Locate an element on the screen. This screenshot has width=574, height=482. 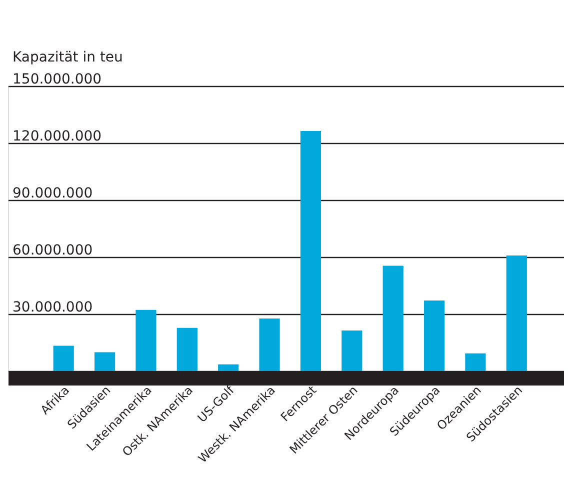
y-axis-title: Kapazität in teu is located at coordinates (67, 58).